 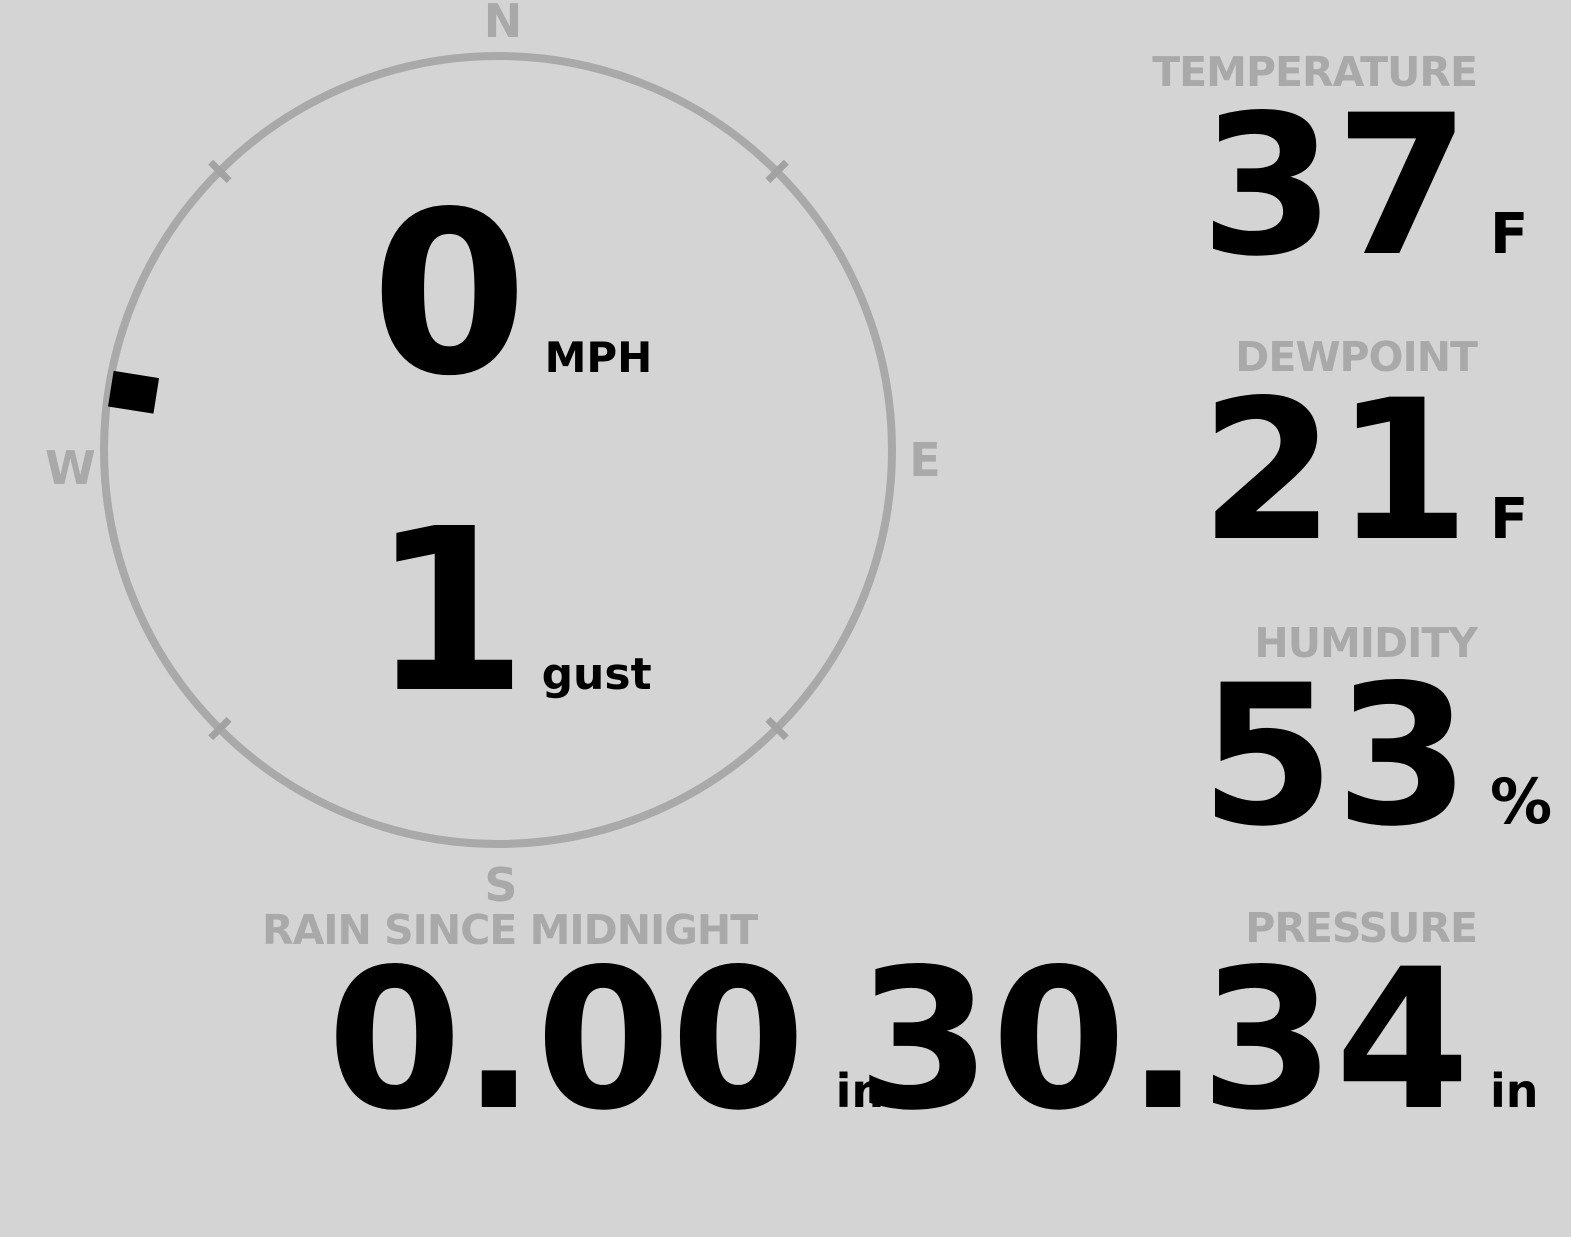 I want to click on pressure-value: 30.34, so click(x=1163, y=1040).